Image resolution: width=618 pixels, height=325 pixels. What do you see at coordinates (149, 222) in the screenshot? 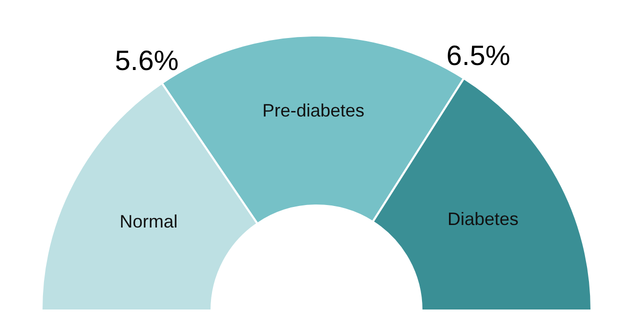
I see `slice-label: Normal` at bounding box center [149, 222].